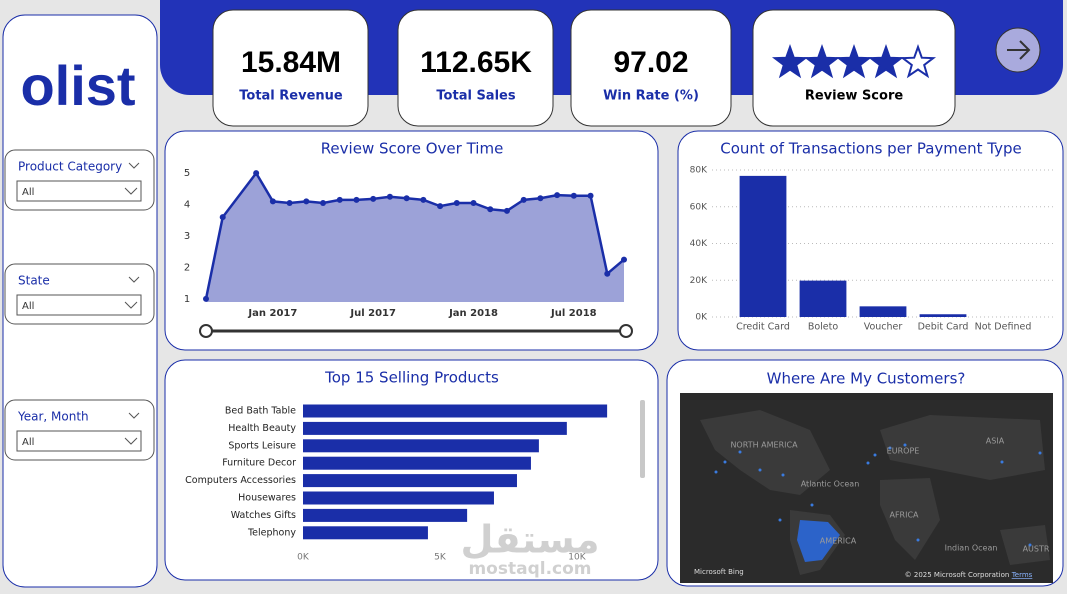  What do you see at coordinates (1036, 549) in the screenshot?
I see `map-label: AUSTR` at bounding box center [1036, 549].